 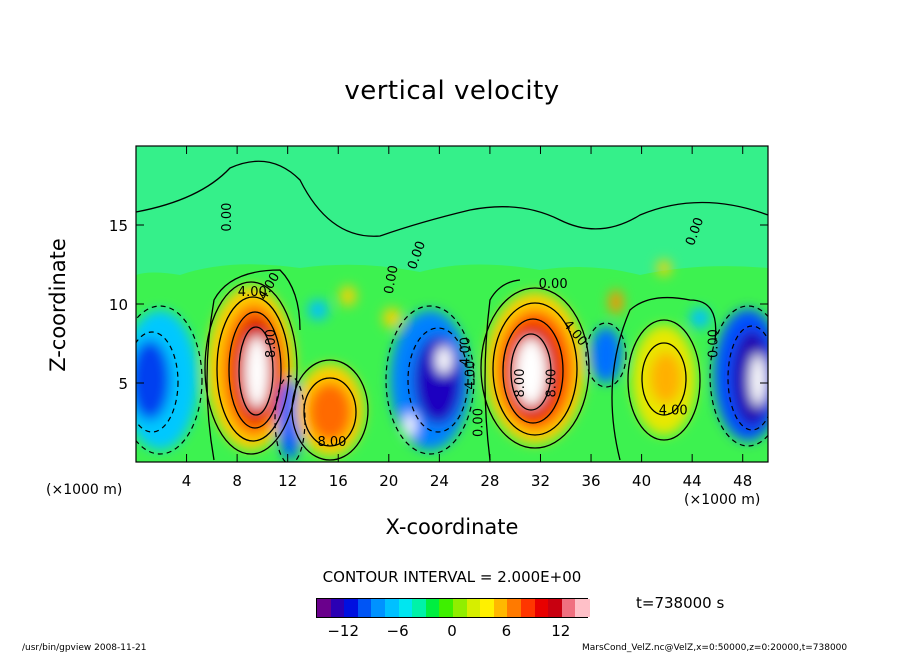 I want to click on colorbar-tick-label: 0, so click(x=452, y=631).